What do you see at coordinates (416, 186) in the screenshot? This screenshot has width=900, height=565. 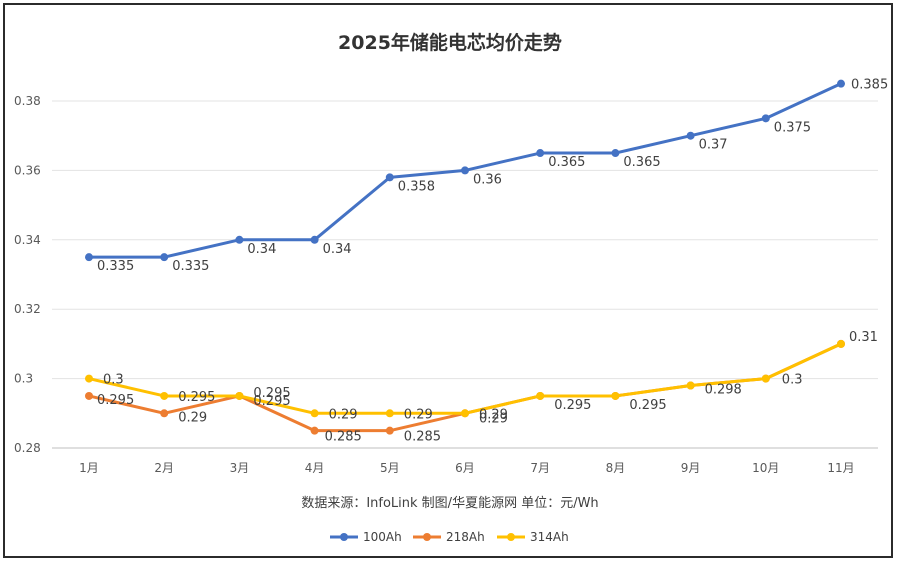 I see `data-label-100Ah: 0.358` at bounding box center [416, 186].